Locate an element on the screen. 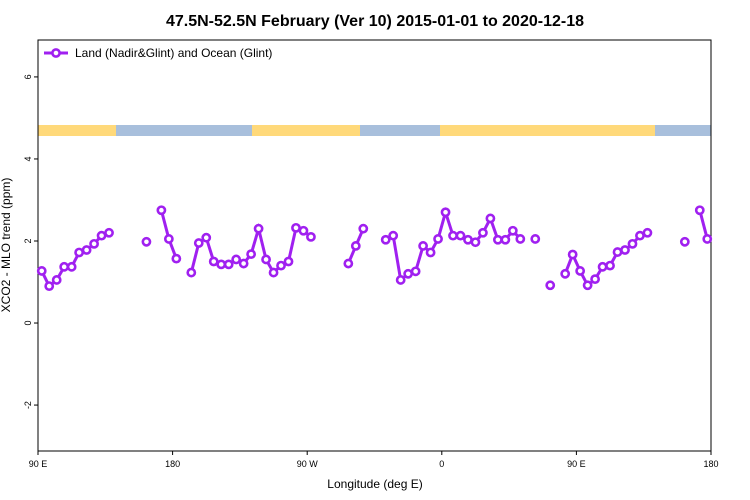 The height and width of the screenshot is (500, 750). land-ocean-strip is located at coordinates (374, 130).